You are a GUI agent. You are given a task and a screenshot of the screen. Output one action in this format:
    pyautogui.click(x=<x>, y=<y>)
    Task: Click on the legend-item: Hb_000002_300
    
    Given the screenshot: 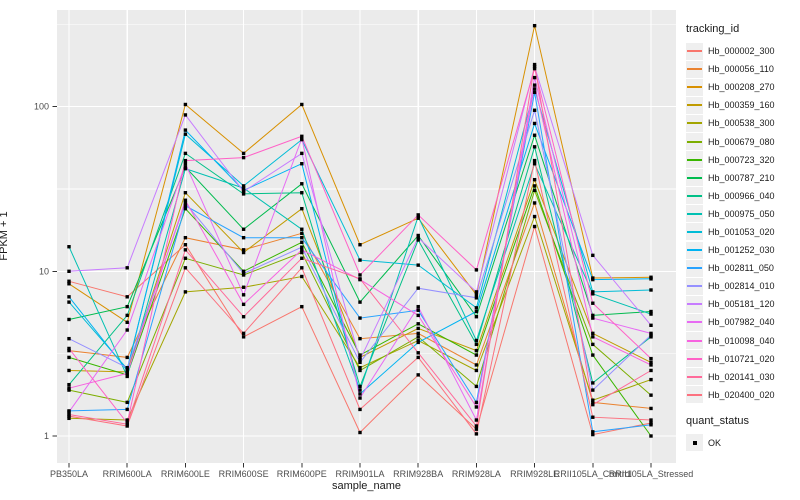 What is the action you would take?
    pyautogui.click(x=742, y=51)
    